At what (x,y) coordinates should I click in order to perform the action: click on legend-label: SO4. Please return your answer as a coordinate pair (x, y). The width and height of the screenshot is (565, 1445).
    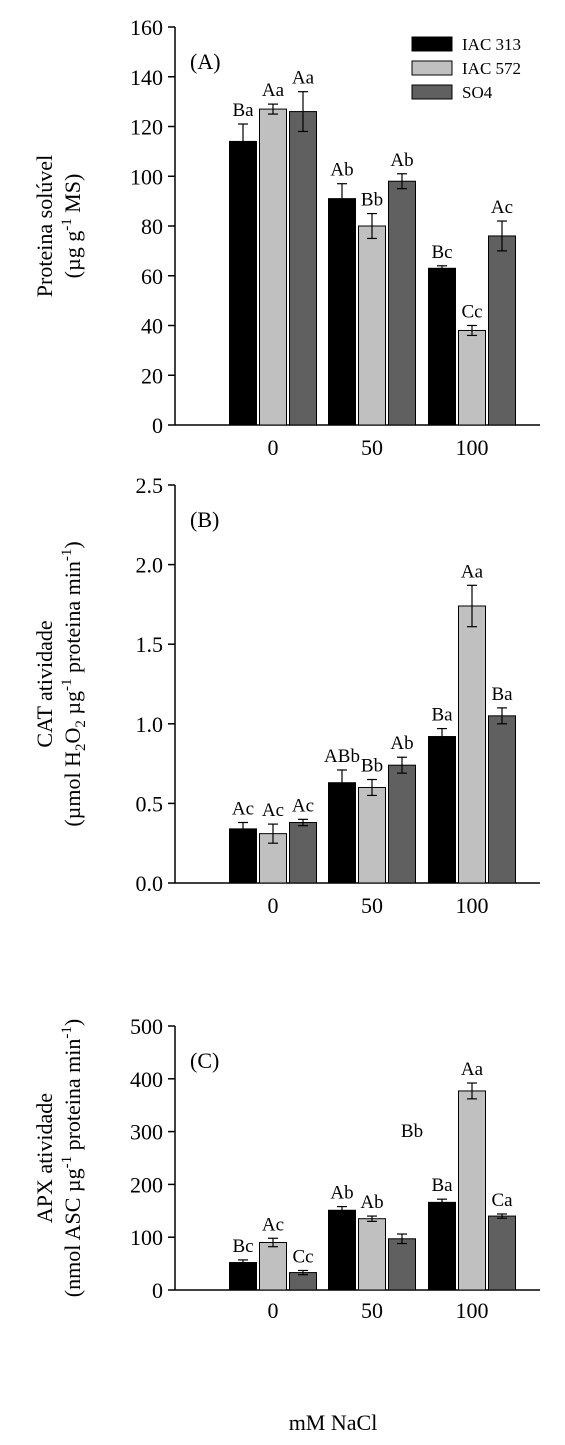
    Looking at the image, I should click on (477, 92).